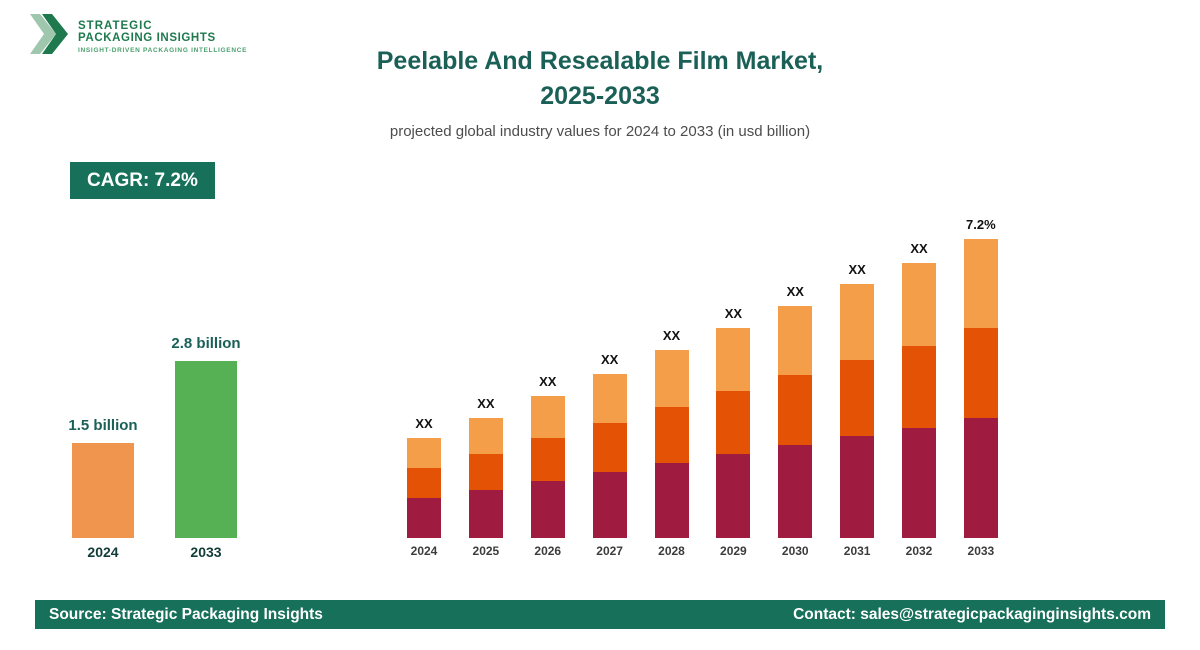  I want to click on bar-year-label: 2028, so click(671, 551).